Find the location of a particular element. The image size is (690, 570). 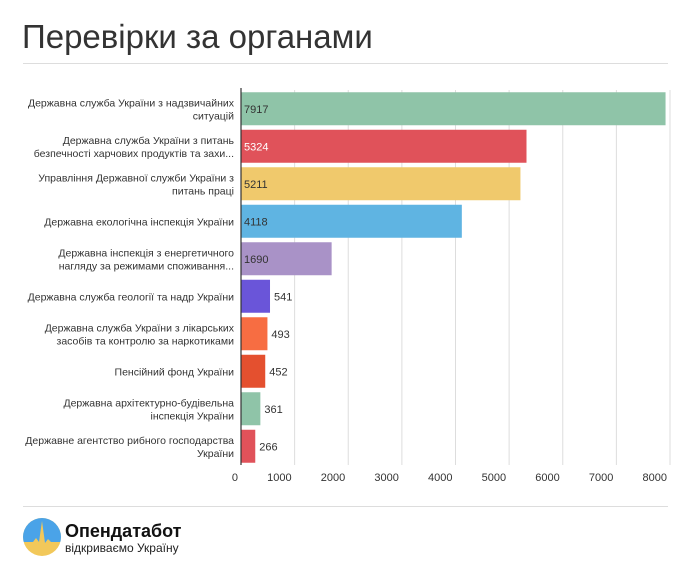

x-tick-label: 4000 is located at coordinates (440, 478).